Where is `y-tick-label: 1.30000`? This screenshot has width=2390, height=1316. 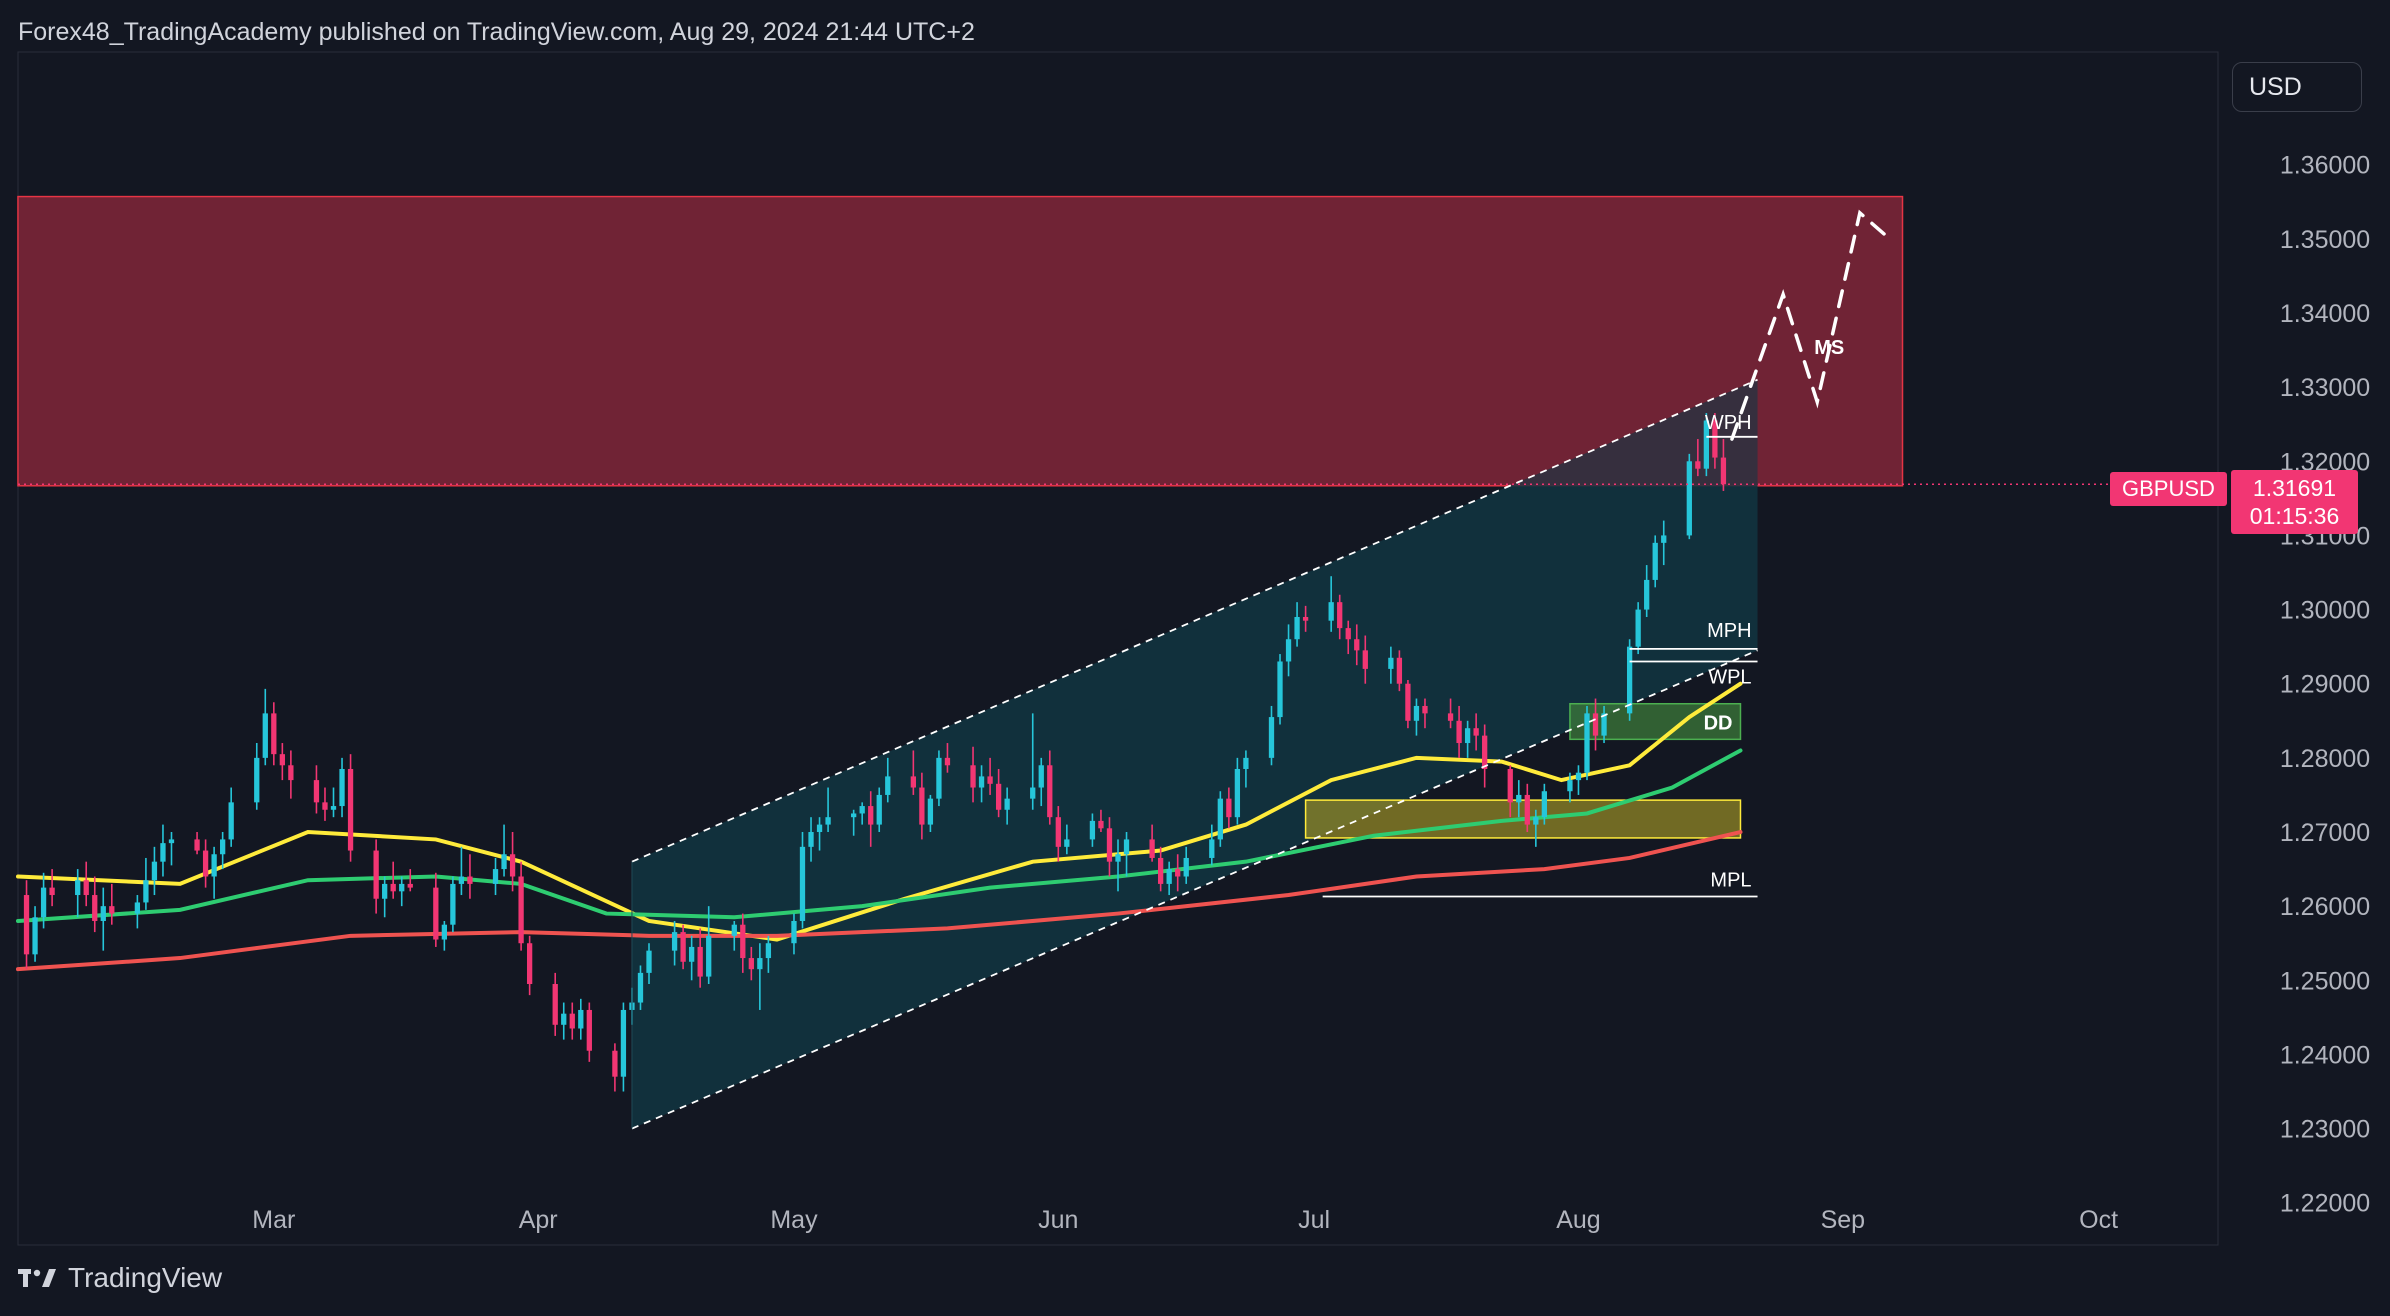
y-tick-label: 1.30000 is located at coordinates (2325, 611).